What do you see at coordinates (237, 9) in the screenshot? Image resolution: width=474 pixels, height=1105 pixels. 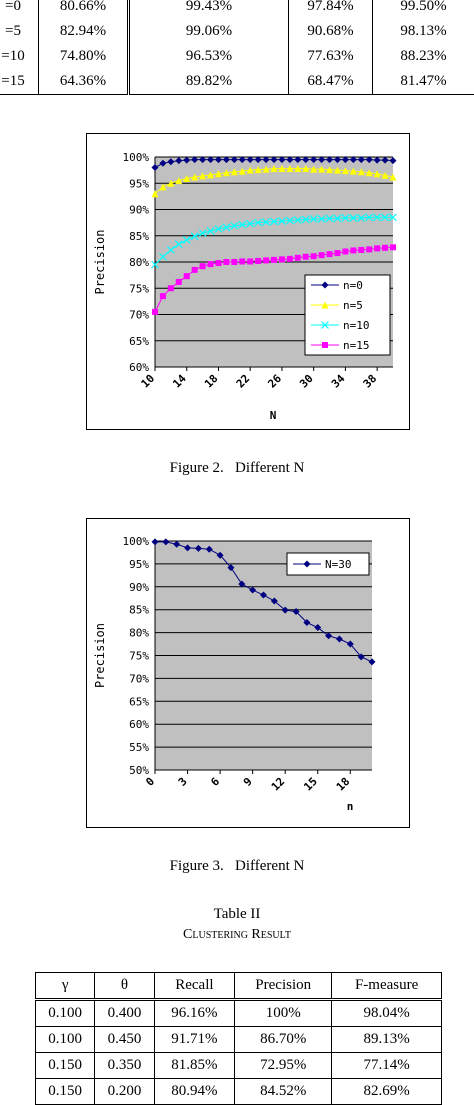 I see `table-row: =0 80.66% 99.43% 97.84% 99.50%` at bounding box center [237, 9].